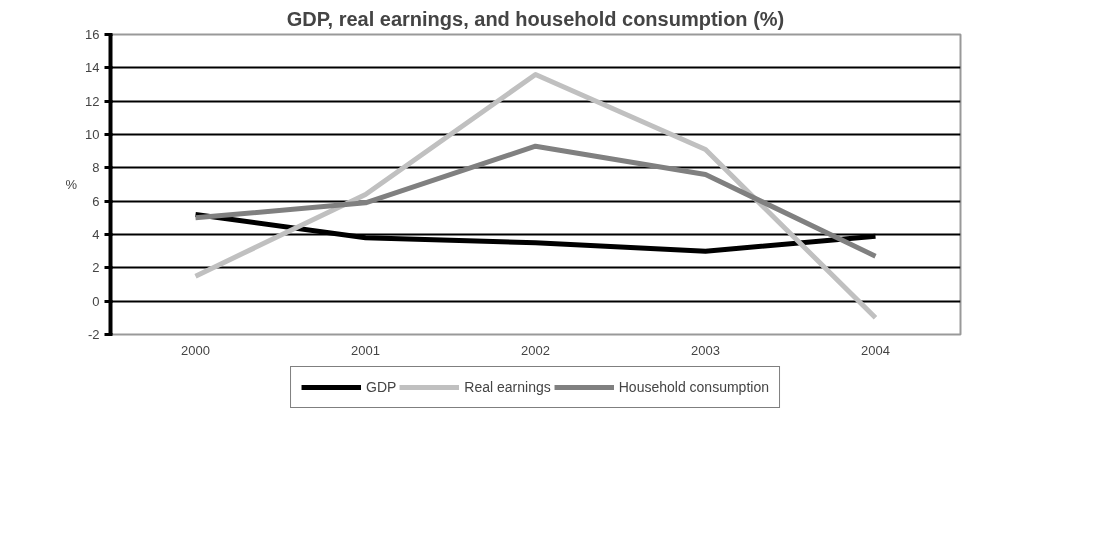 Image resolution: width=1096 pixels, height=560 pixels. What do you see at coordinates (96, 168) in the screenshot?
I see `y-tick-label: 8` at bounding box center [96, 168].